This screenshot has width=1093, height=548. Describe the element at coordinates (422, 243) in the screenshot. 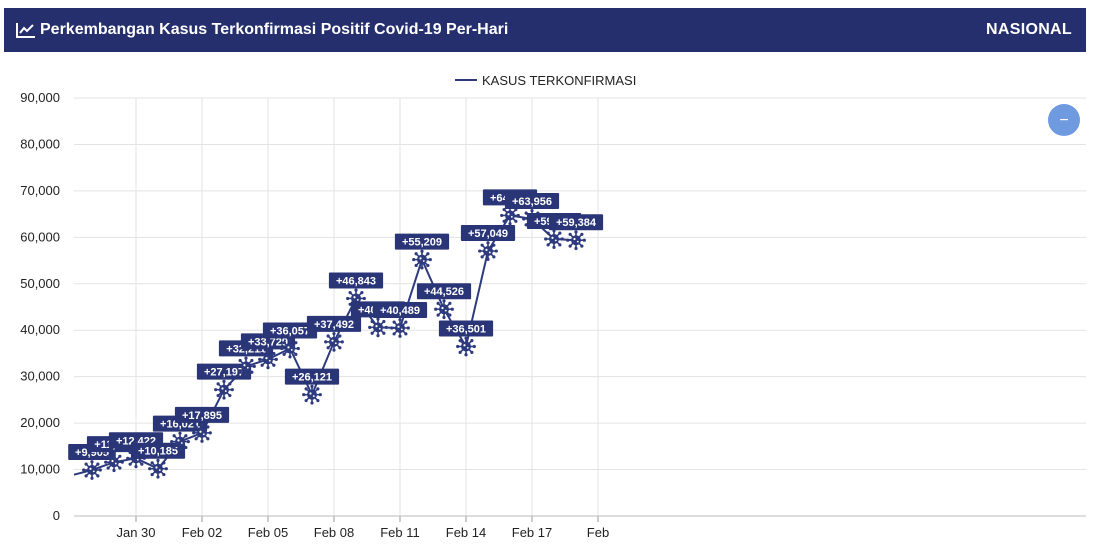

I see `data-label: +55,209` at that location.